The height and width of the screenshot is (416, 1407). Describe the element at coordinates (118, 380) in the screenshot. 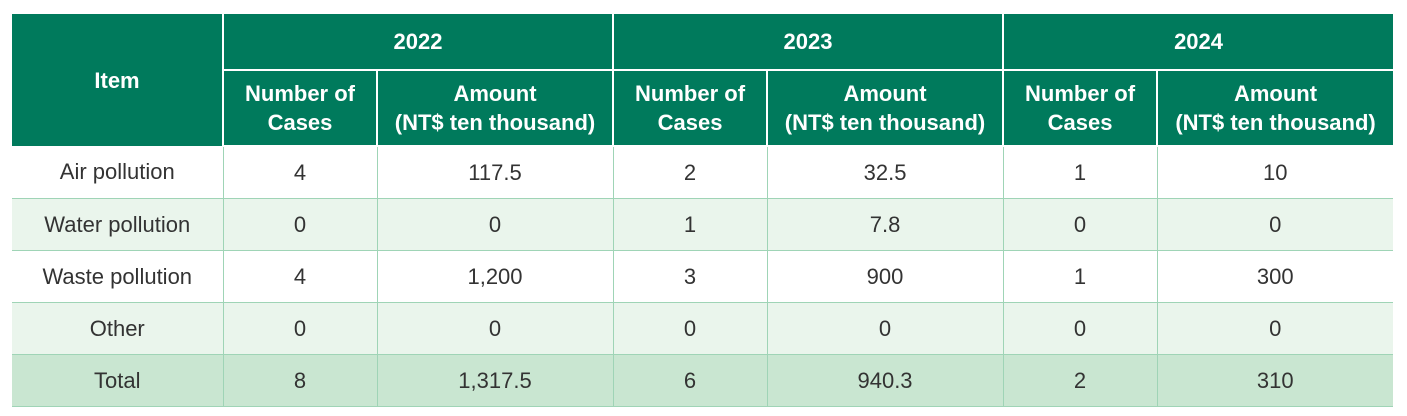

I see `row-label: Total` at that location.